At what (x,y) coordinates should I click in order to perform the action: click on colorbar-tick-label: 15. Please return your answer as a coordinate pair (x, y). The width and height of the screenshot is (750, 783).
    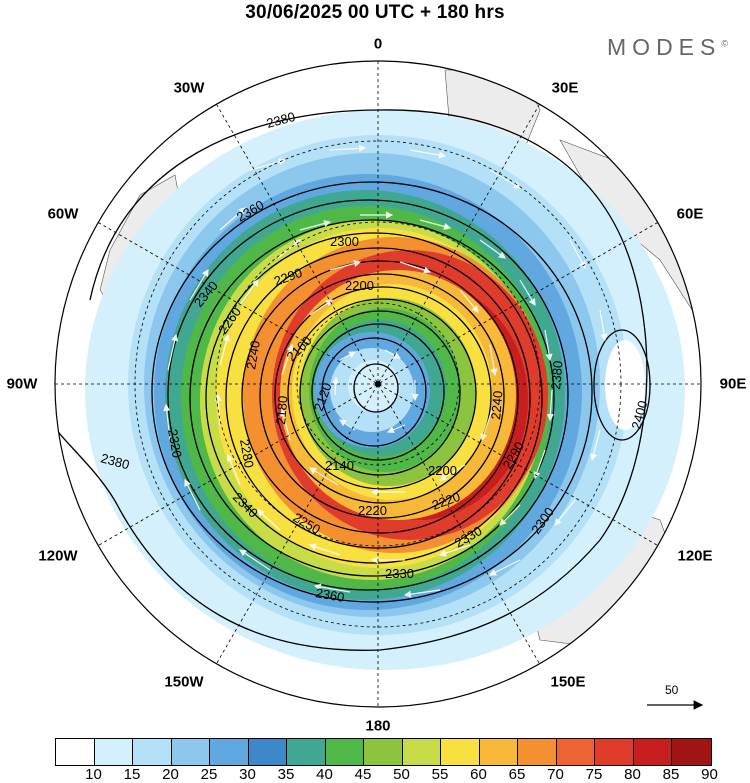
    Looking at the image, I should click on (132, 774).